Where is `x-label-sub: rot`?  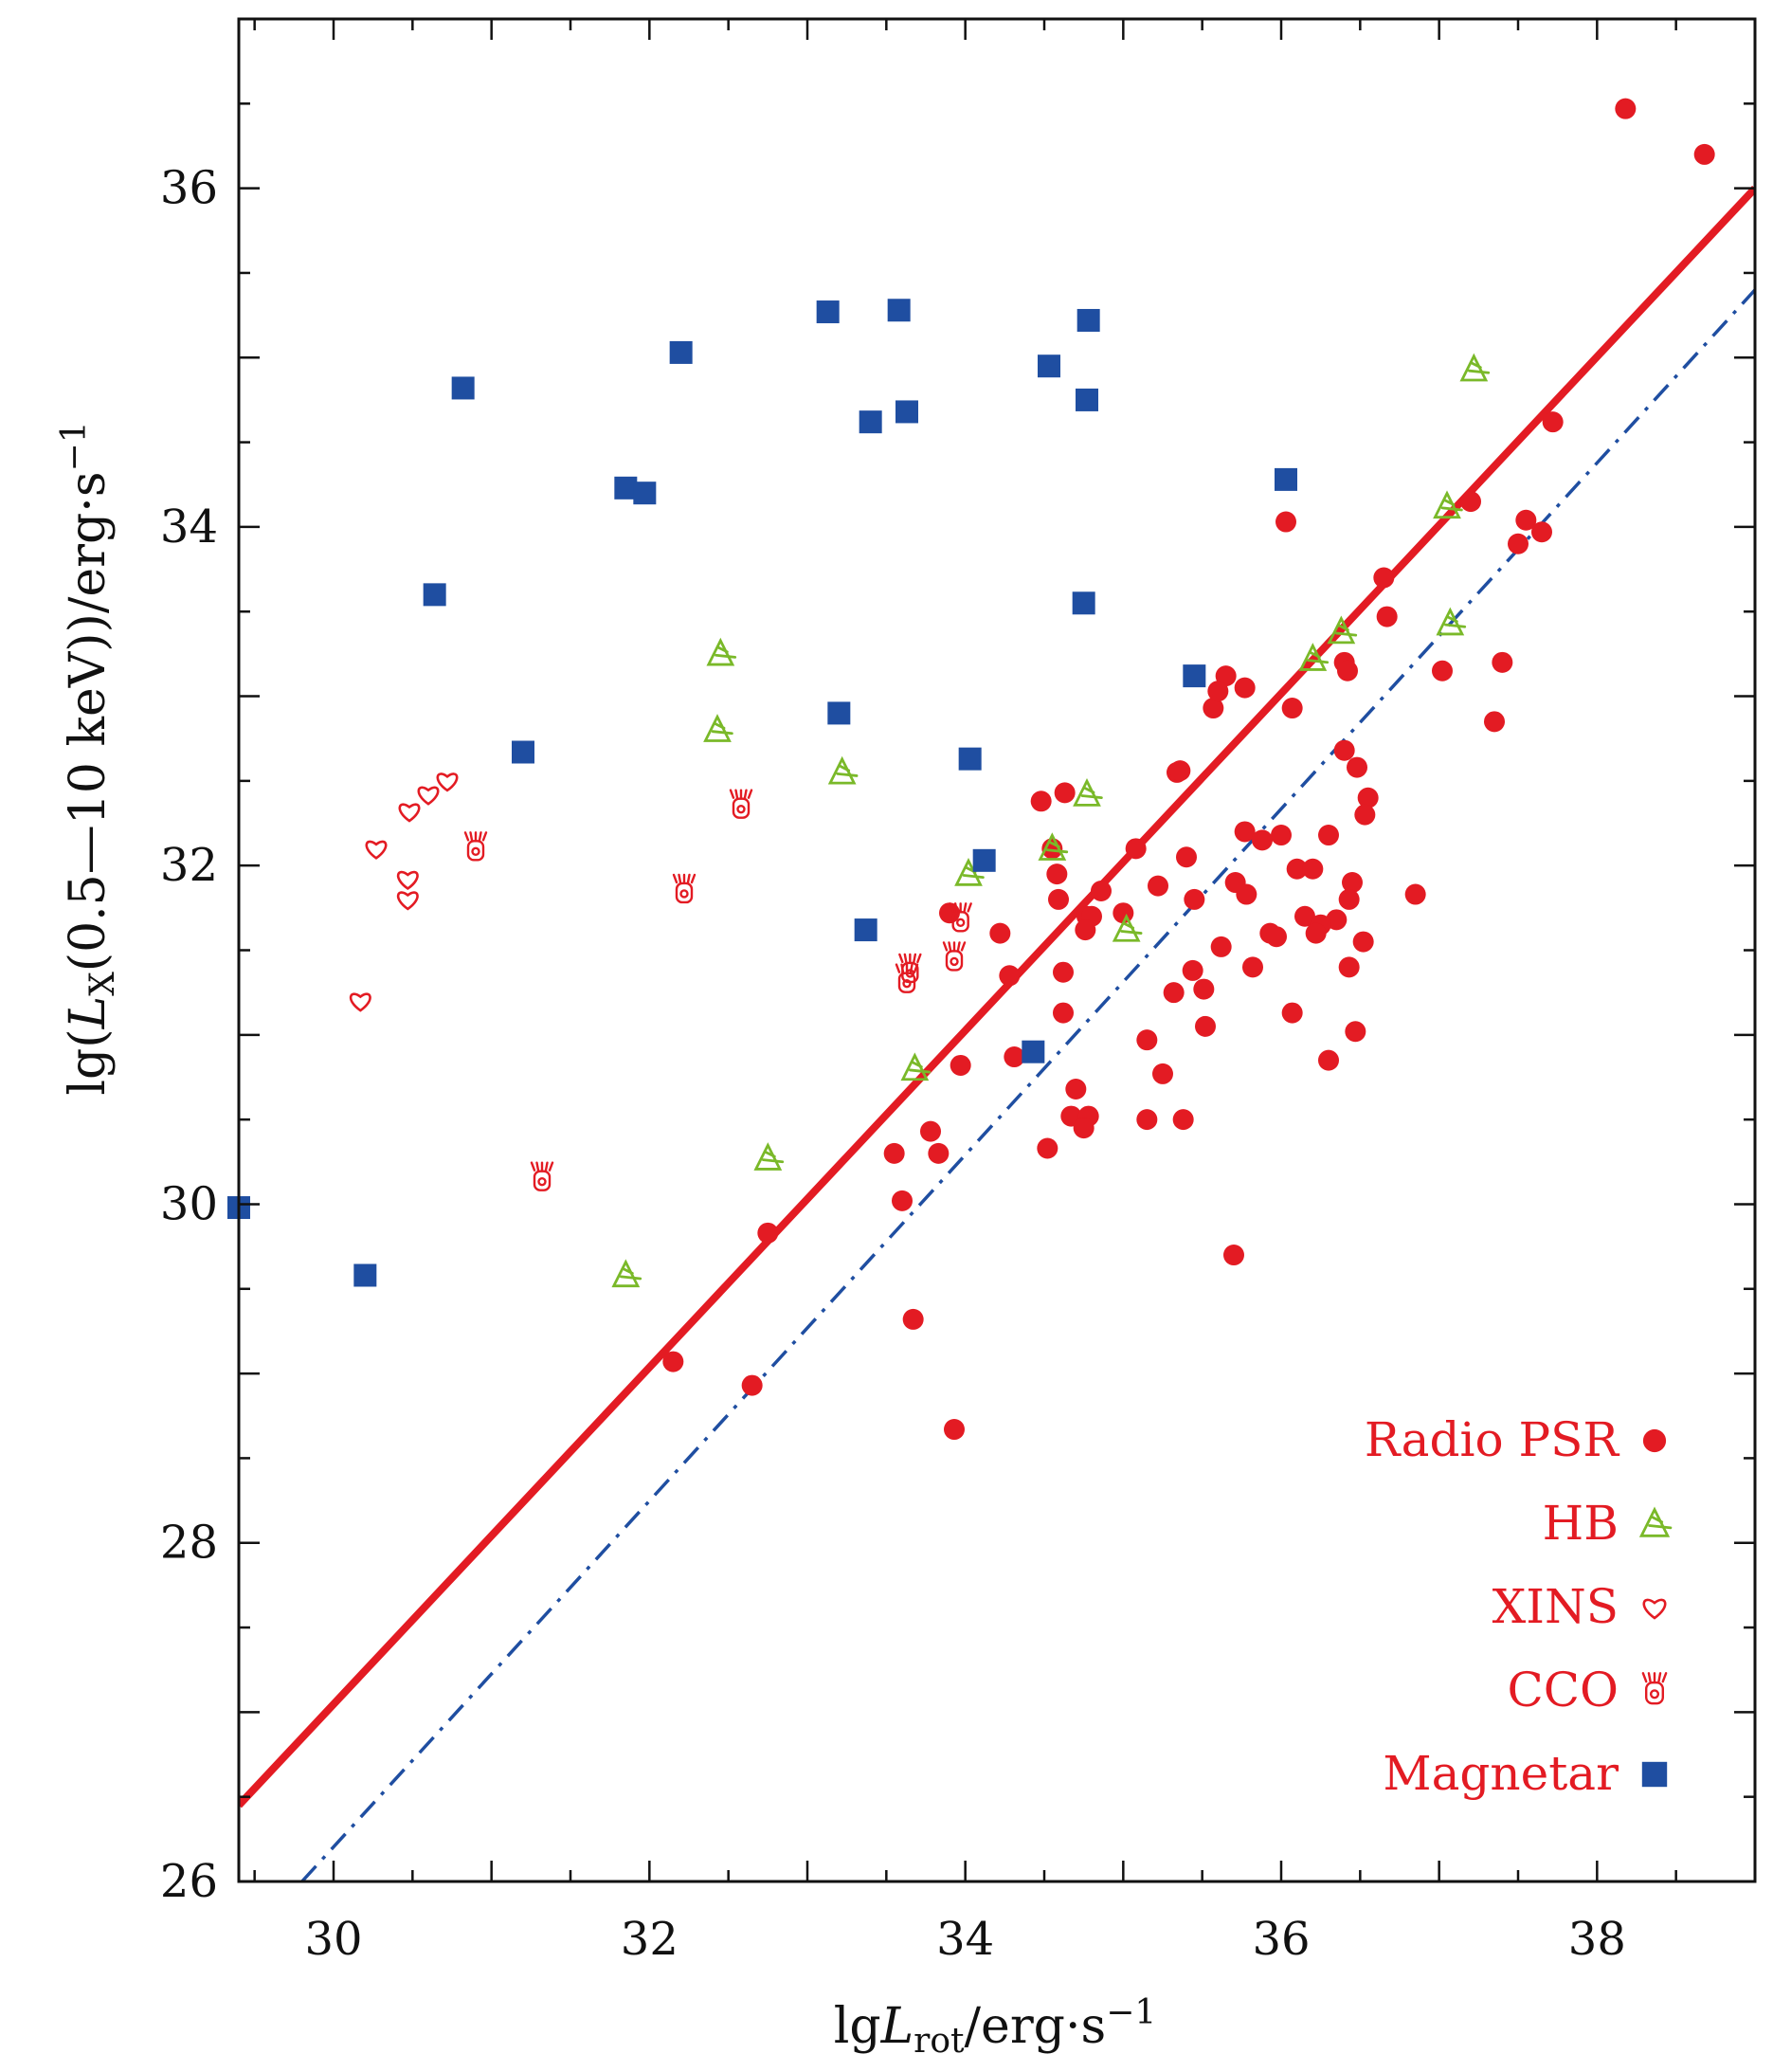 x-label-sub: rot is located at coordinates (939, 2042).